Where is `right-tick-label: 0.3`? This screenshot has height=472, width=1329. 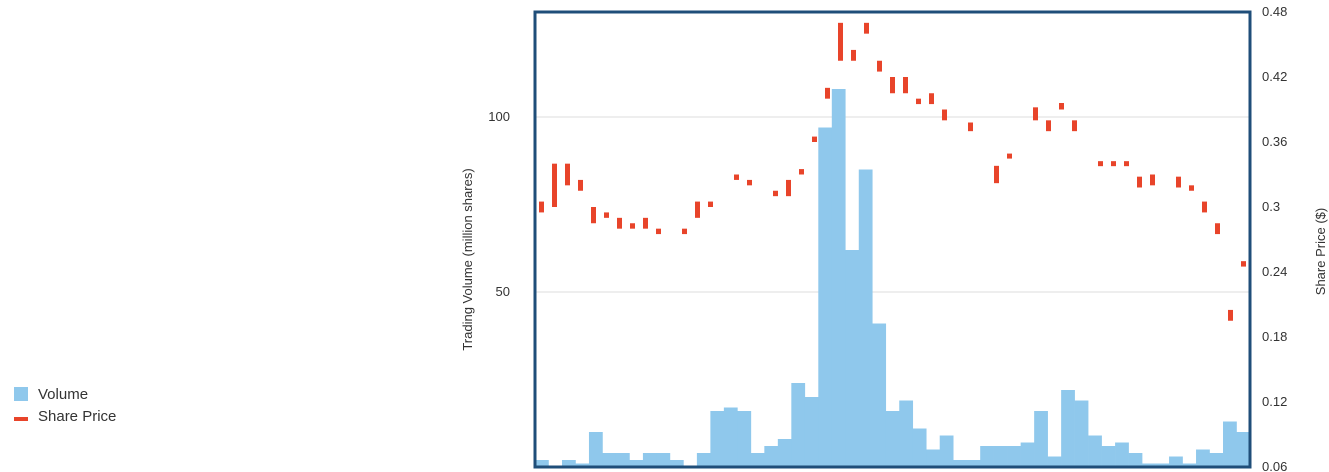 right-tick-label: 0.3 is located at coordinates (1271, 206).